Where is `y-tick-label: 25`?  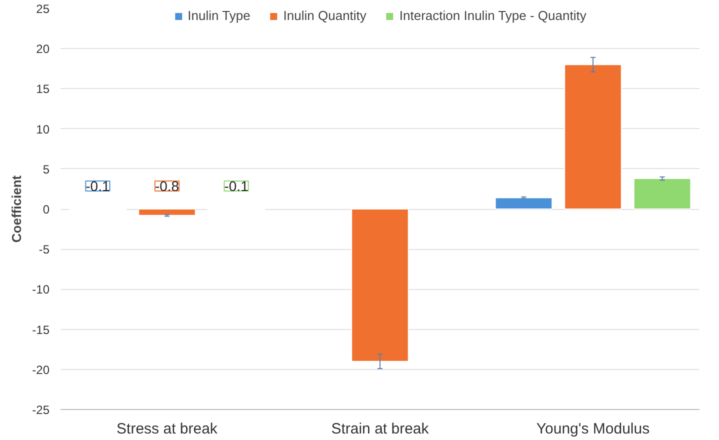
y-tick-label: 25 is located at coordinates (43, 9).